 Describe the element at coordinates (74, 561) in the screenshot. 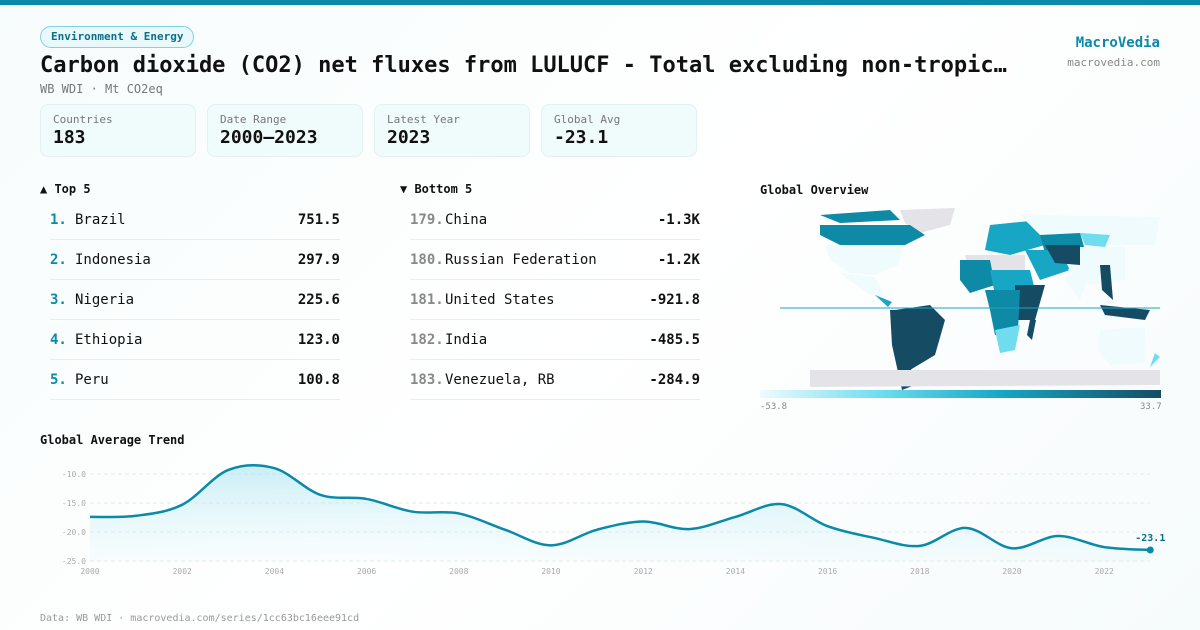

I see `y-tick-label: -25.0` at that location.